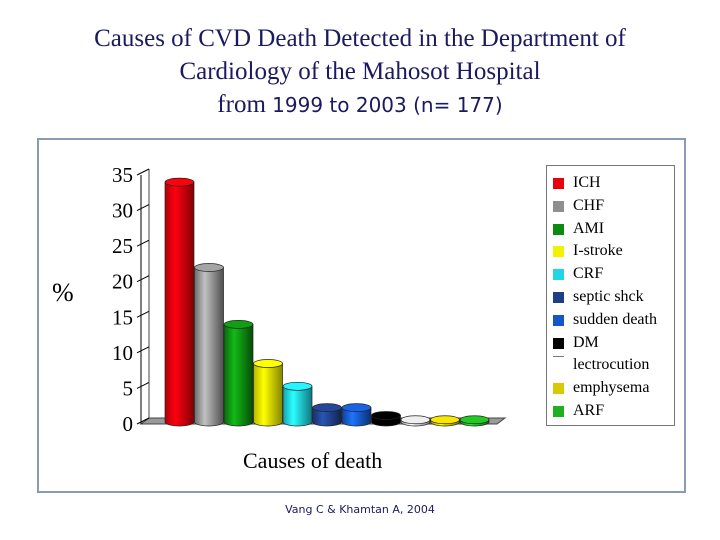 The height and width of the screenshot is (540, 720). I want to click on bar-sudden-death, so click(356, 417).